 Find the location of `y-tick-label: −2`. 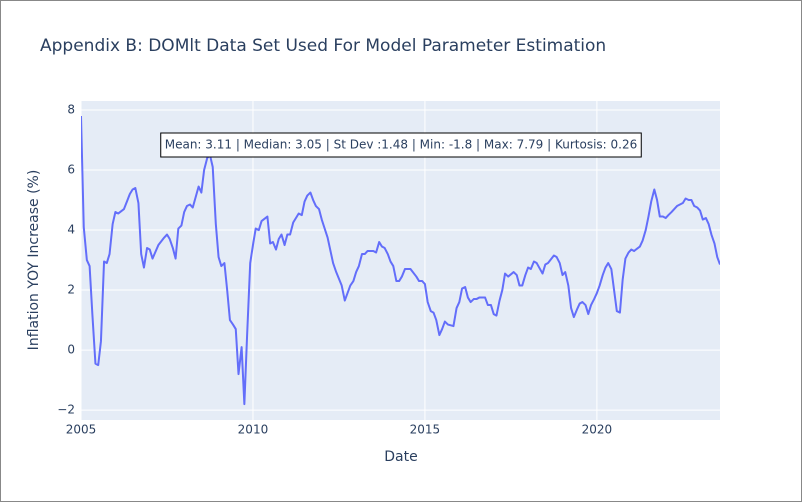

y-tick-label: −2 is located at coordinates (66, 410).